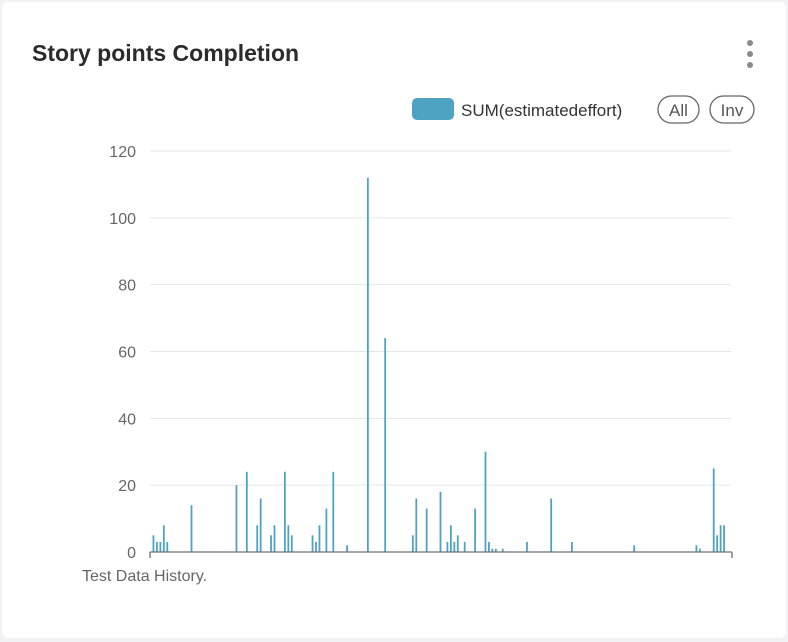  Describe the element at coordinates (166, 53) in the screenshot. I see `chart-title: Story points Completion` at that location.